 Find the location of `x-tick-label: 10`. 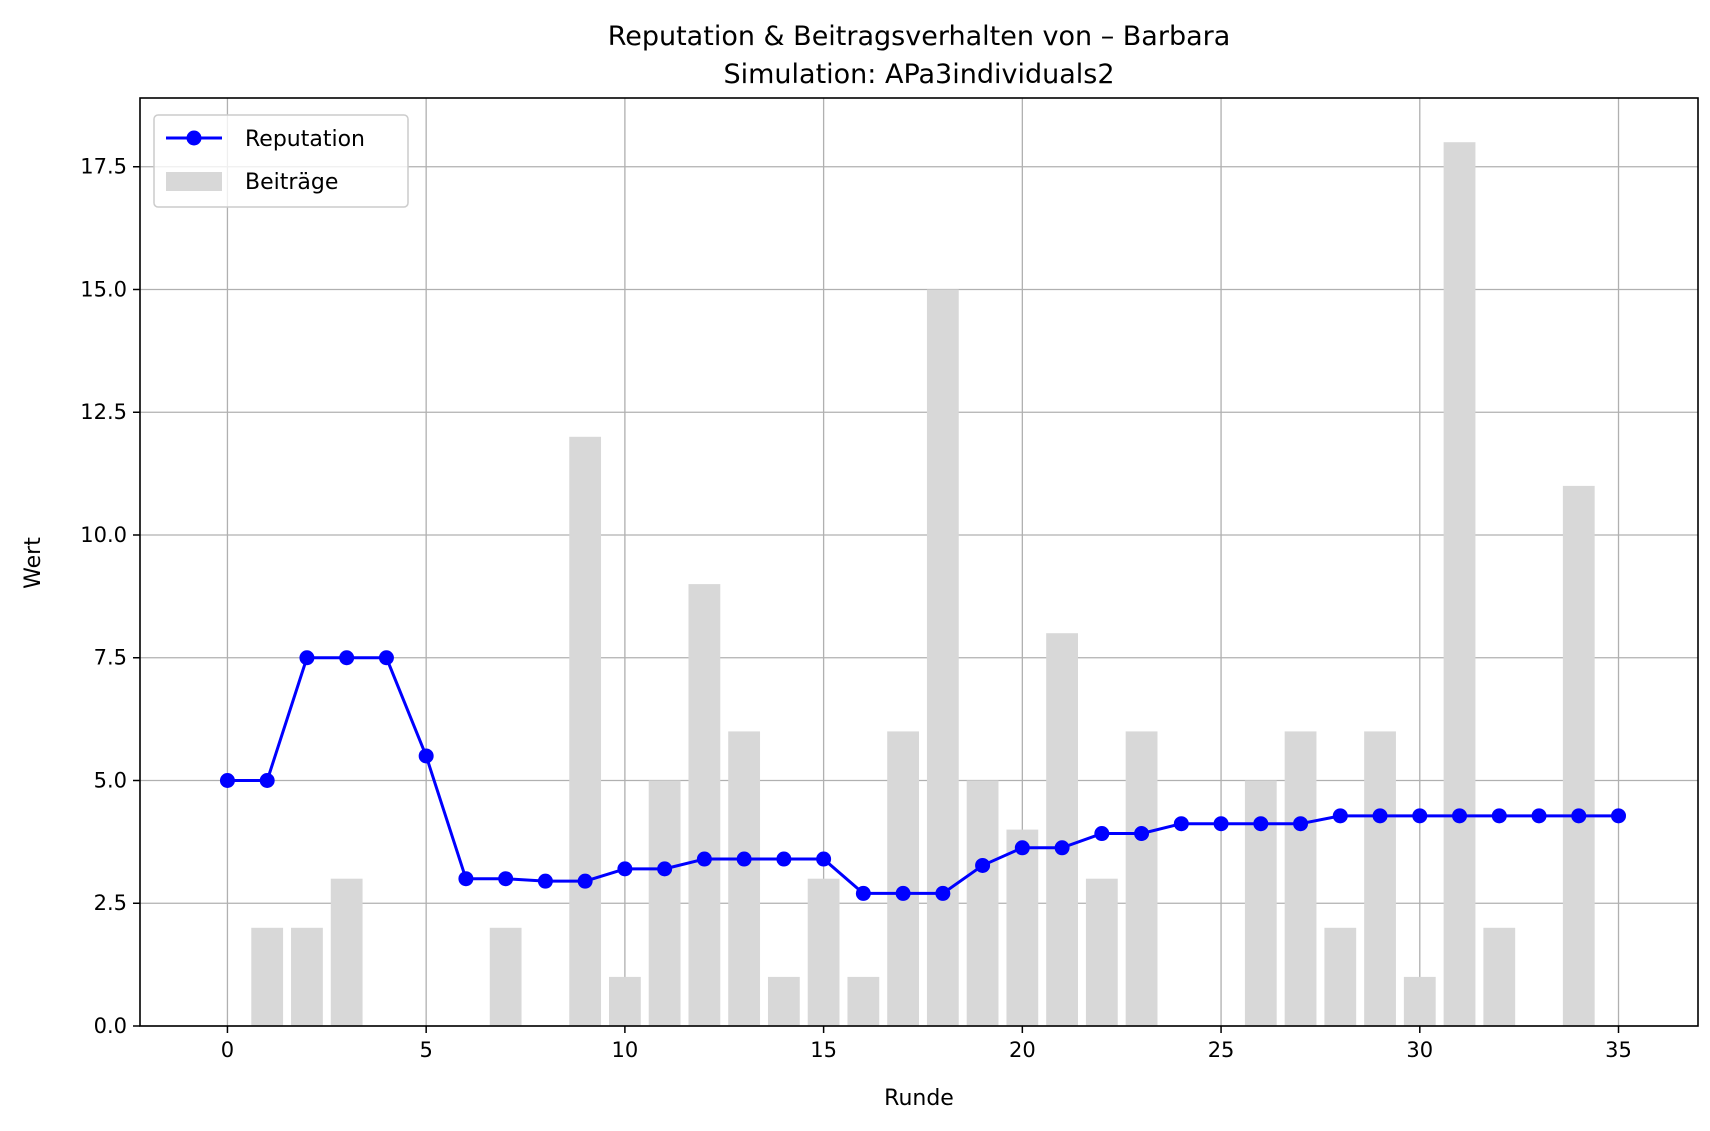

x-tick-label: 10 is located at coordinates (625, 1050).